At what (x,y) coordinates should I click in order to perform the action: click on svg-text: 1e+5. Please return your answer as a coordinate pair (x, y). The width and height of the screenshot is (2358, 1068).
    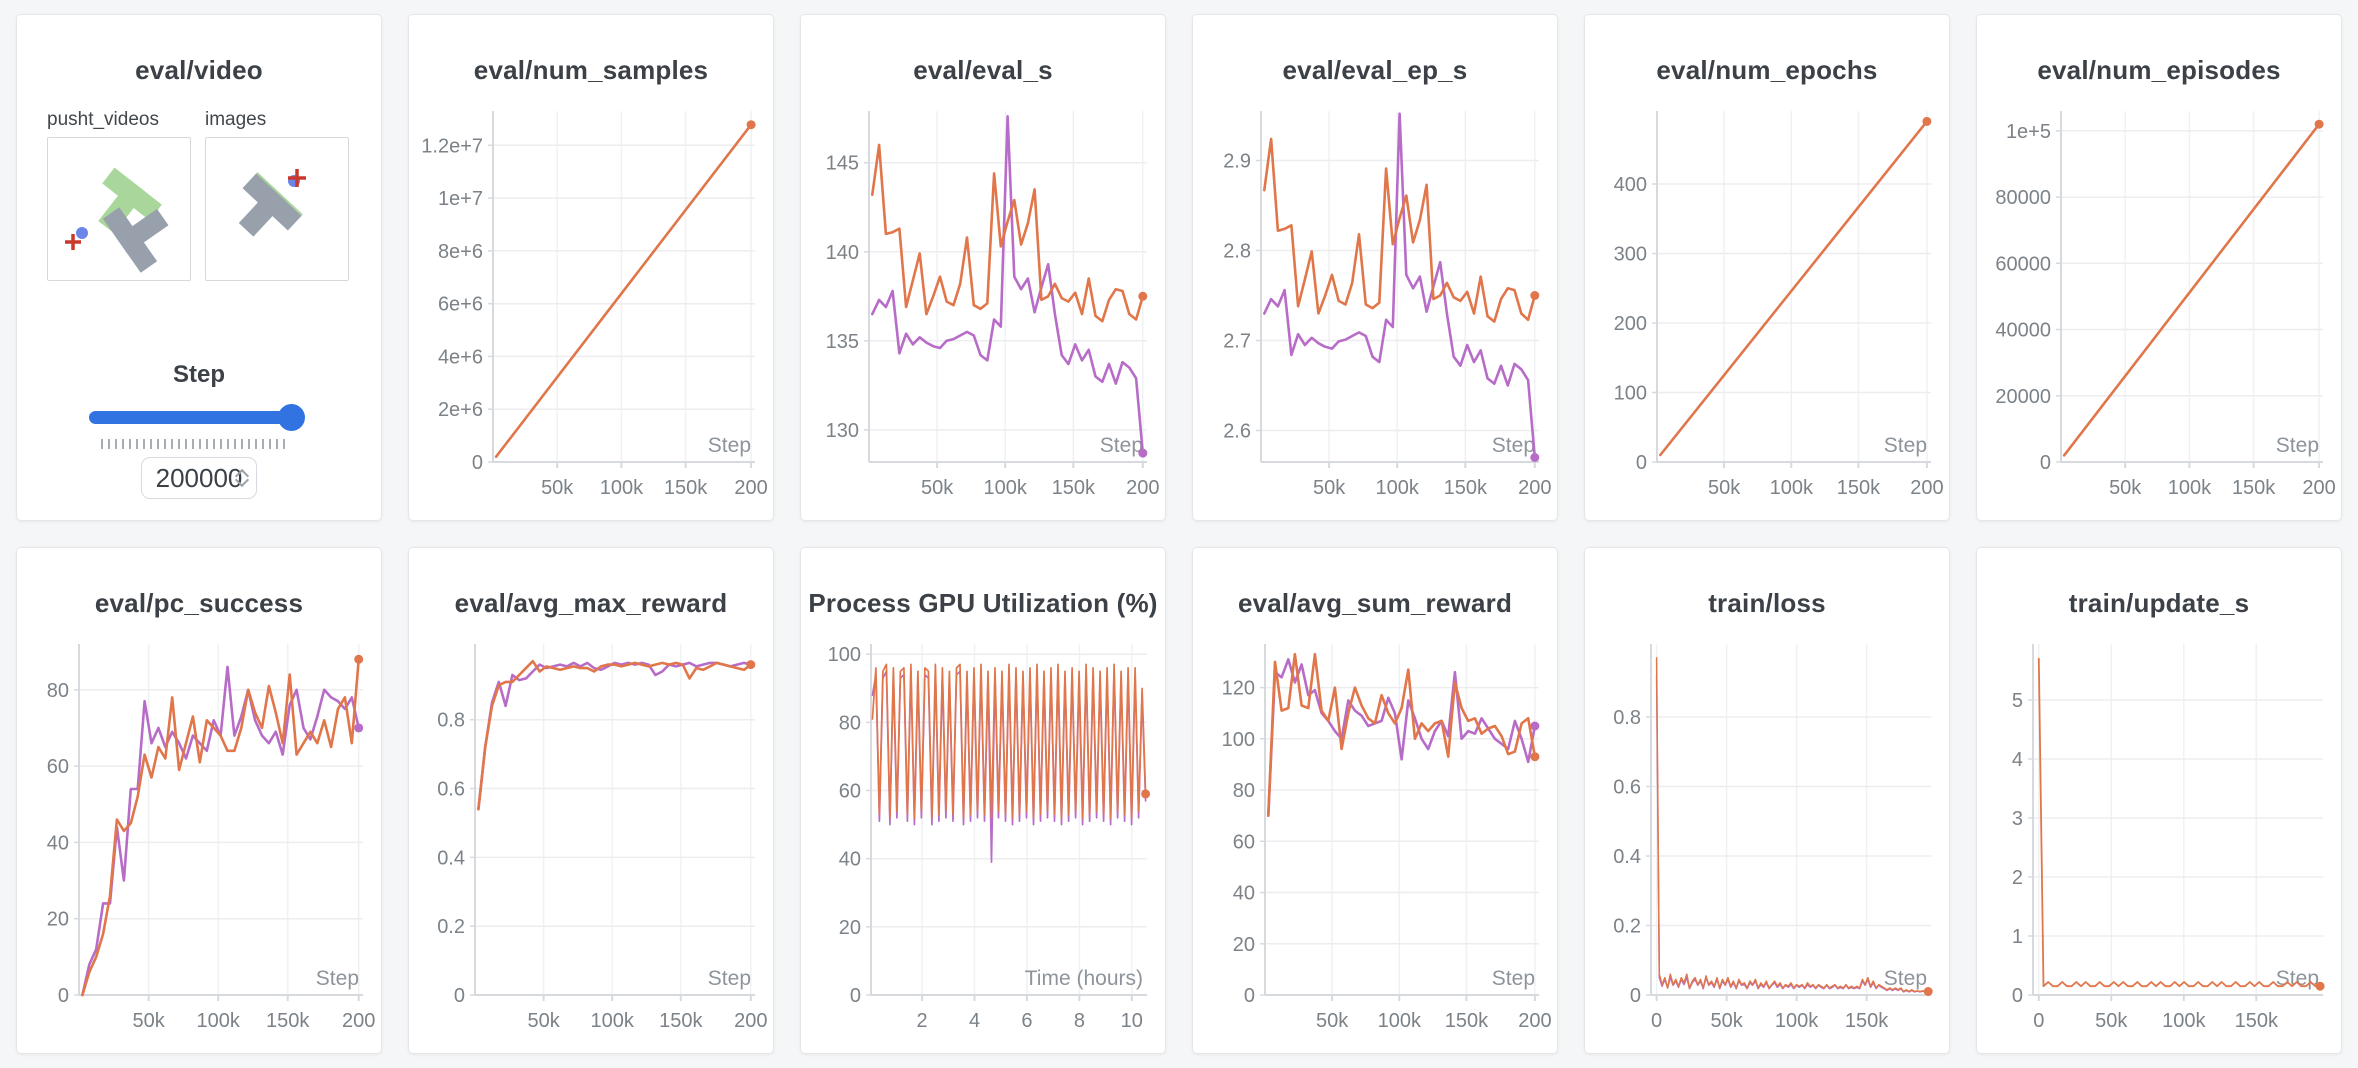
    Looking at the image, I should click on (2028, 132).